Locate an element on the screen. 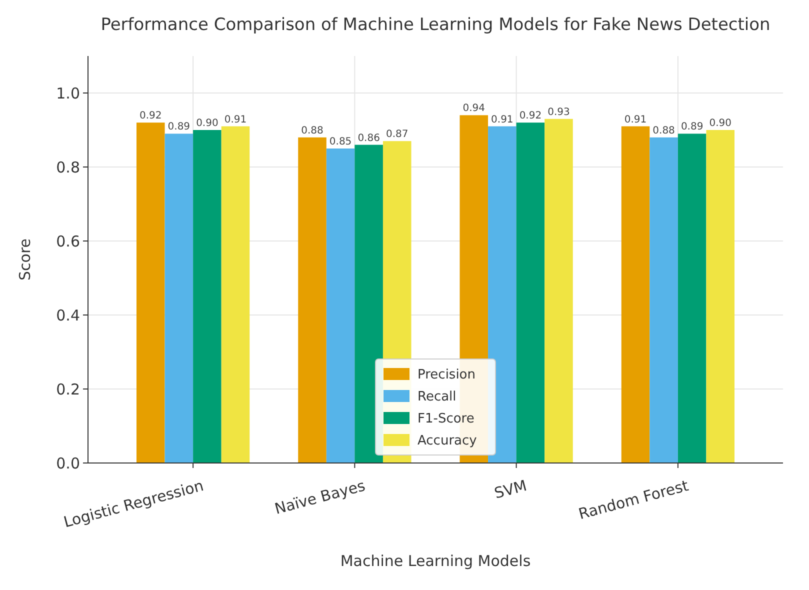  y-tick-label: 0.4 is located at coordinates (68, 315).